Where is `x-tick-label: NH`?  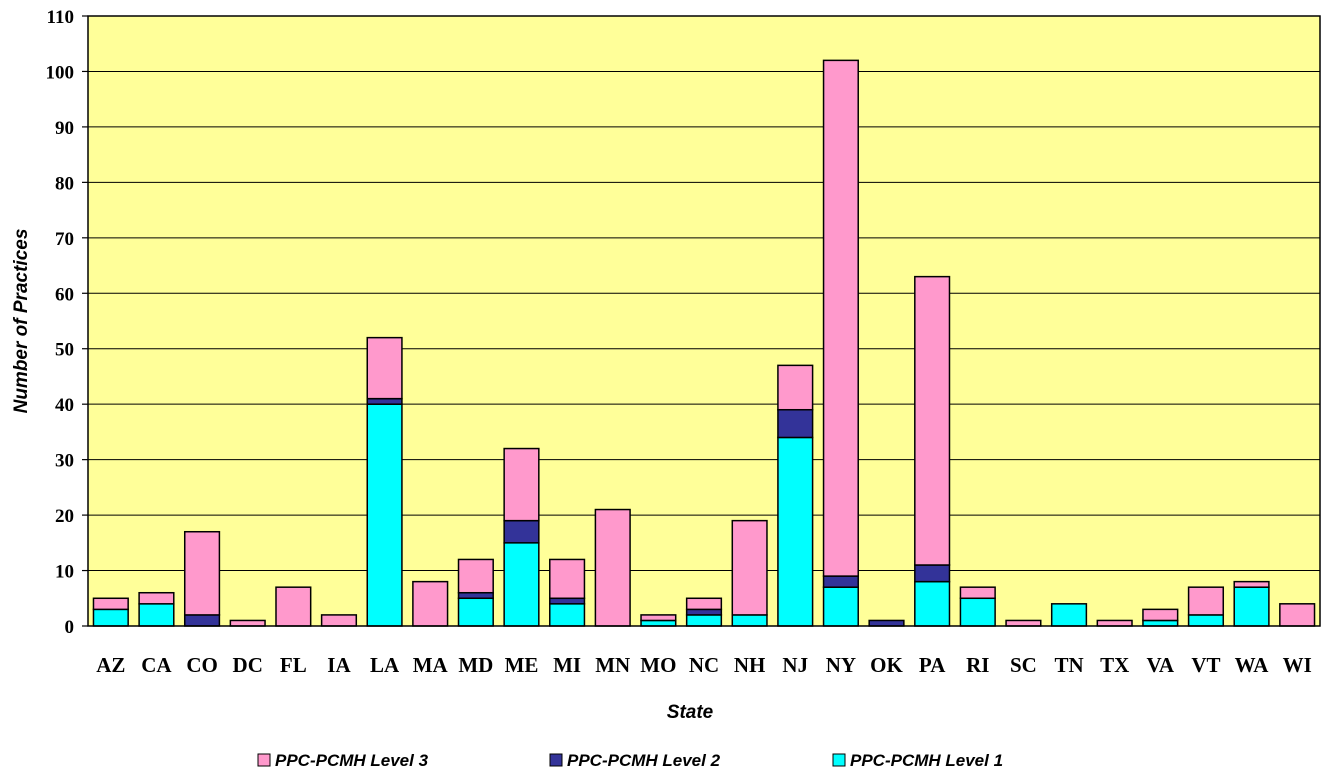
x-tick-label: NH is located at coordinates (750, 665).